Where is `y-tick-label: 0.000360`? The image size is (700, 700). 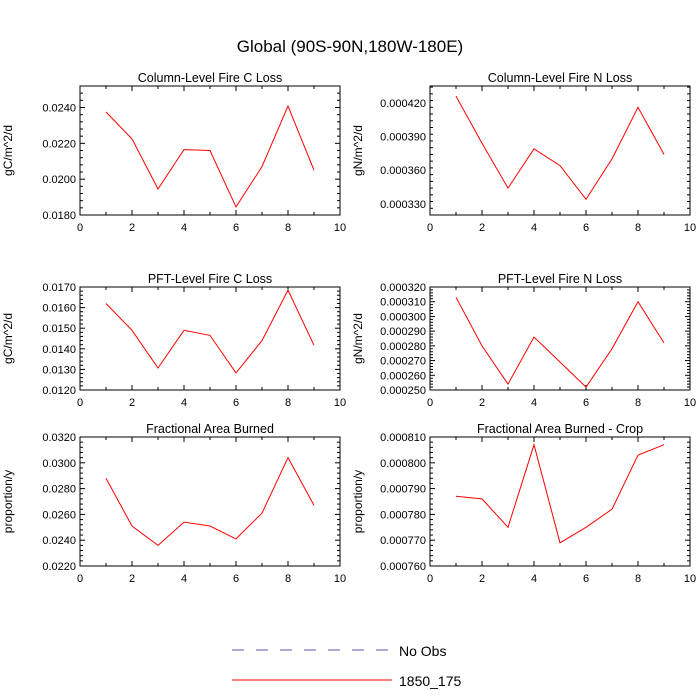
y-tick-label: 0.000360 is located at coordinates (403, 171).